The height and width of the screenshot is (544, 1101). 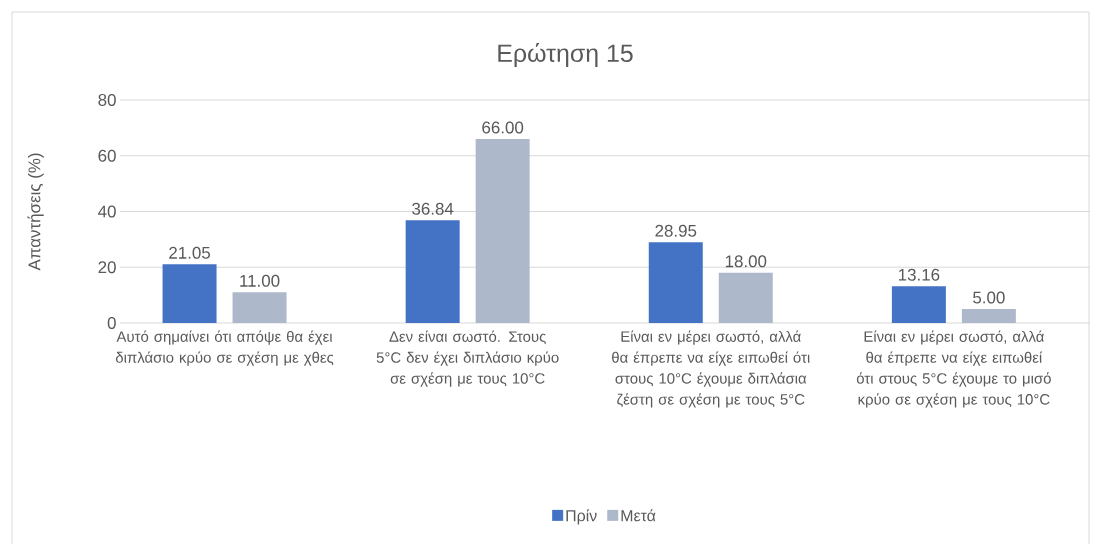 I want to click on legend-label: Πρίν, so click(x=581, y=517).